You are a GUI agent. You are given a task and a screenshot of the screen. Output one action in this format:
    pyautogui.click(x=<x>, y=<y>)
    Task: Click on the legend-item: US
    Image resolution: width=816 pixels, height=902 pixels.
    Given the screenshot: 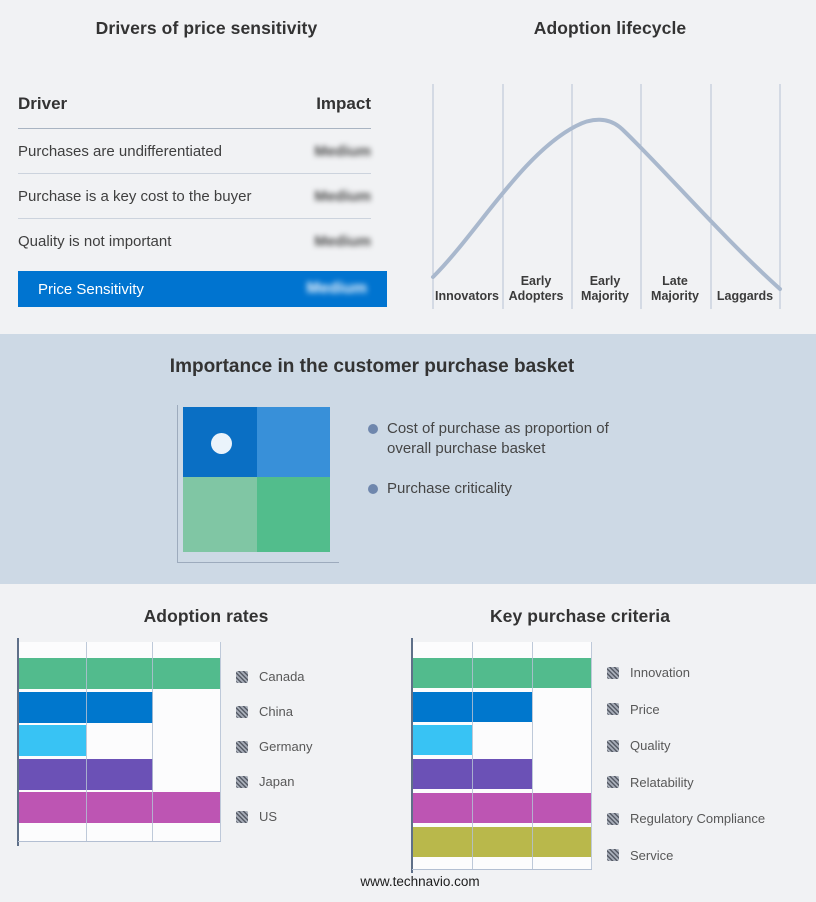 What is the action you would take?
    pyautogui.click(x=274, y=816)
    